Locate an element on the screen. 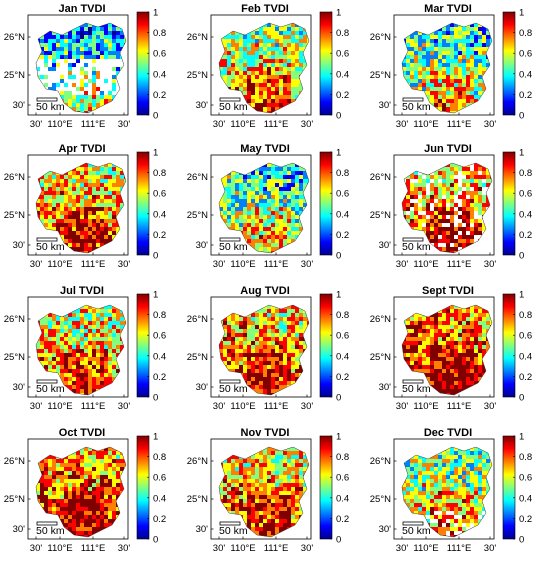 This screenshot has width=550, height=562. panel-title: Apr TVDI is located at coordinates (81, 149).